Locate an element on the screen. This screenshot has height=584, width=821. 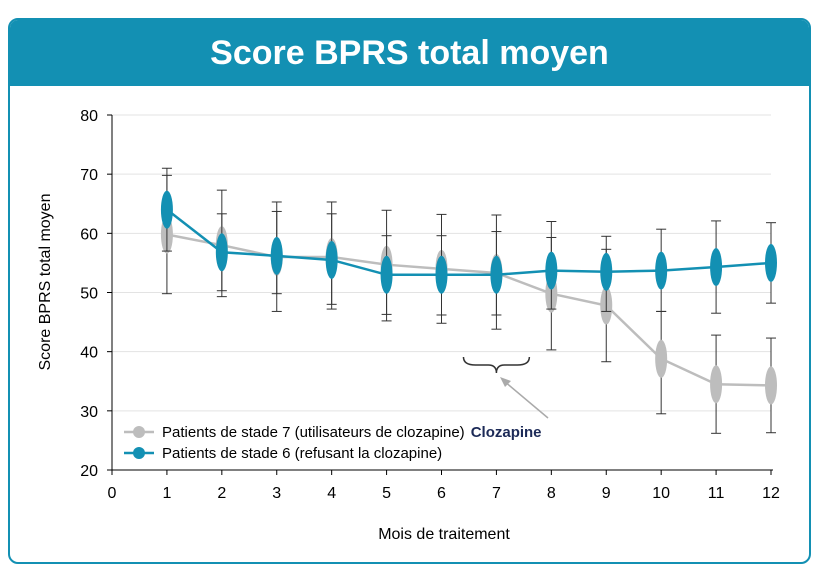
y-tick-label-40: 40 is located at coordinates (89, 353).